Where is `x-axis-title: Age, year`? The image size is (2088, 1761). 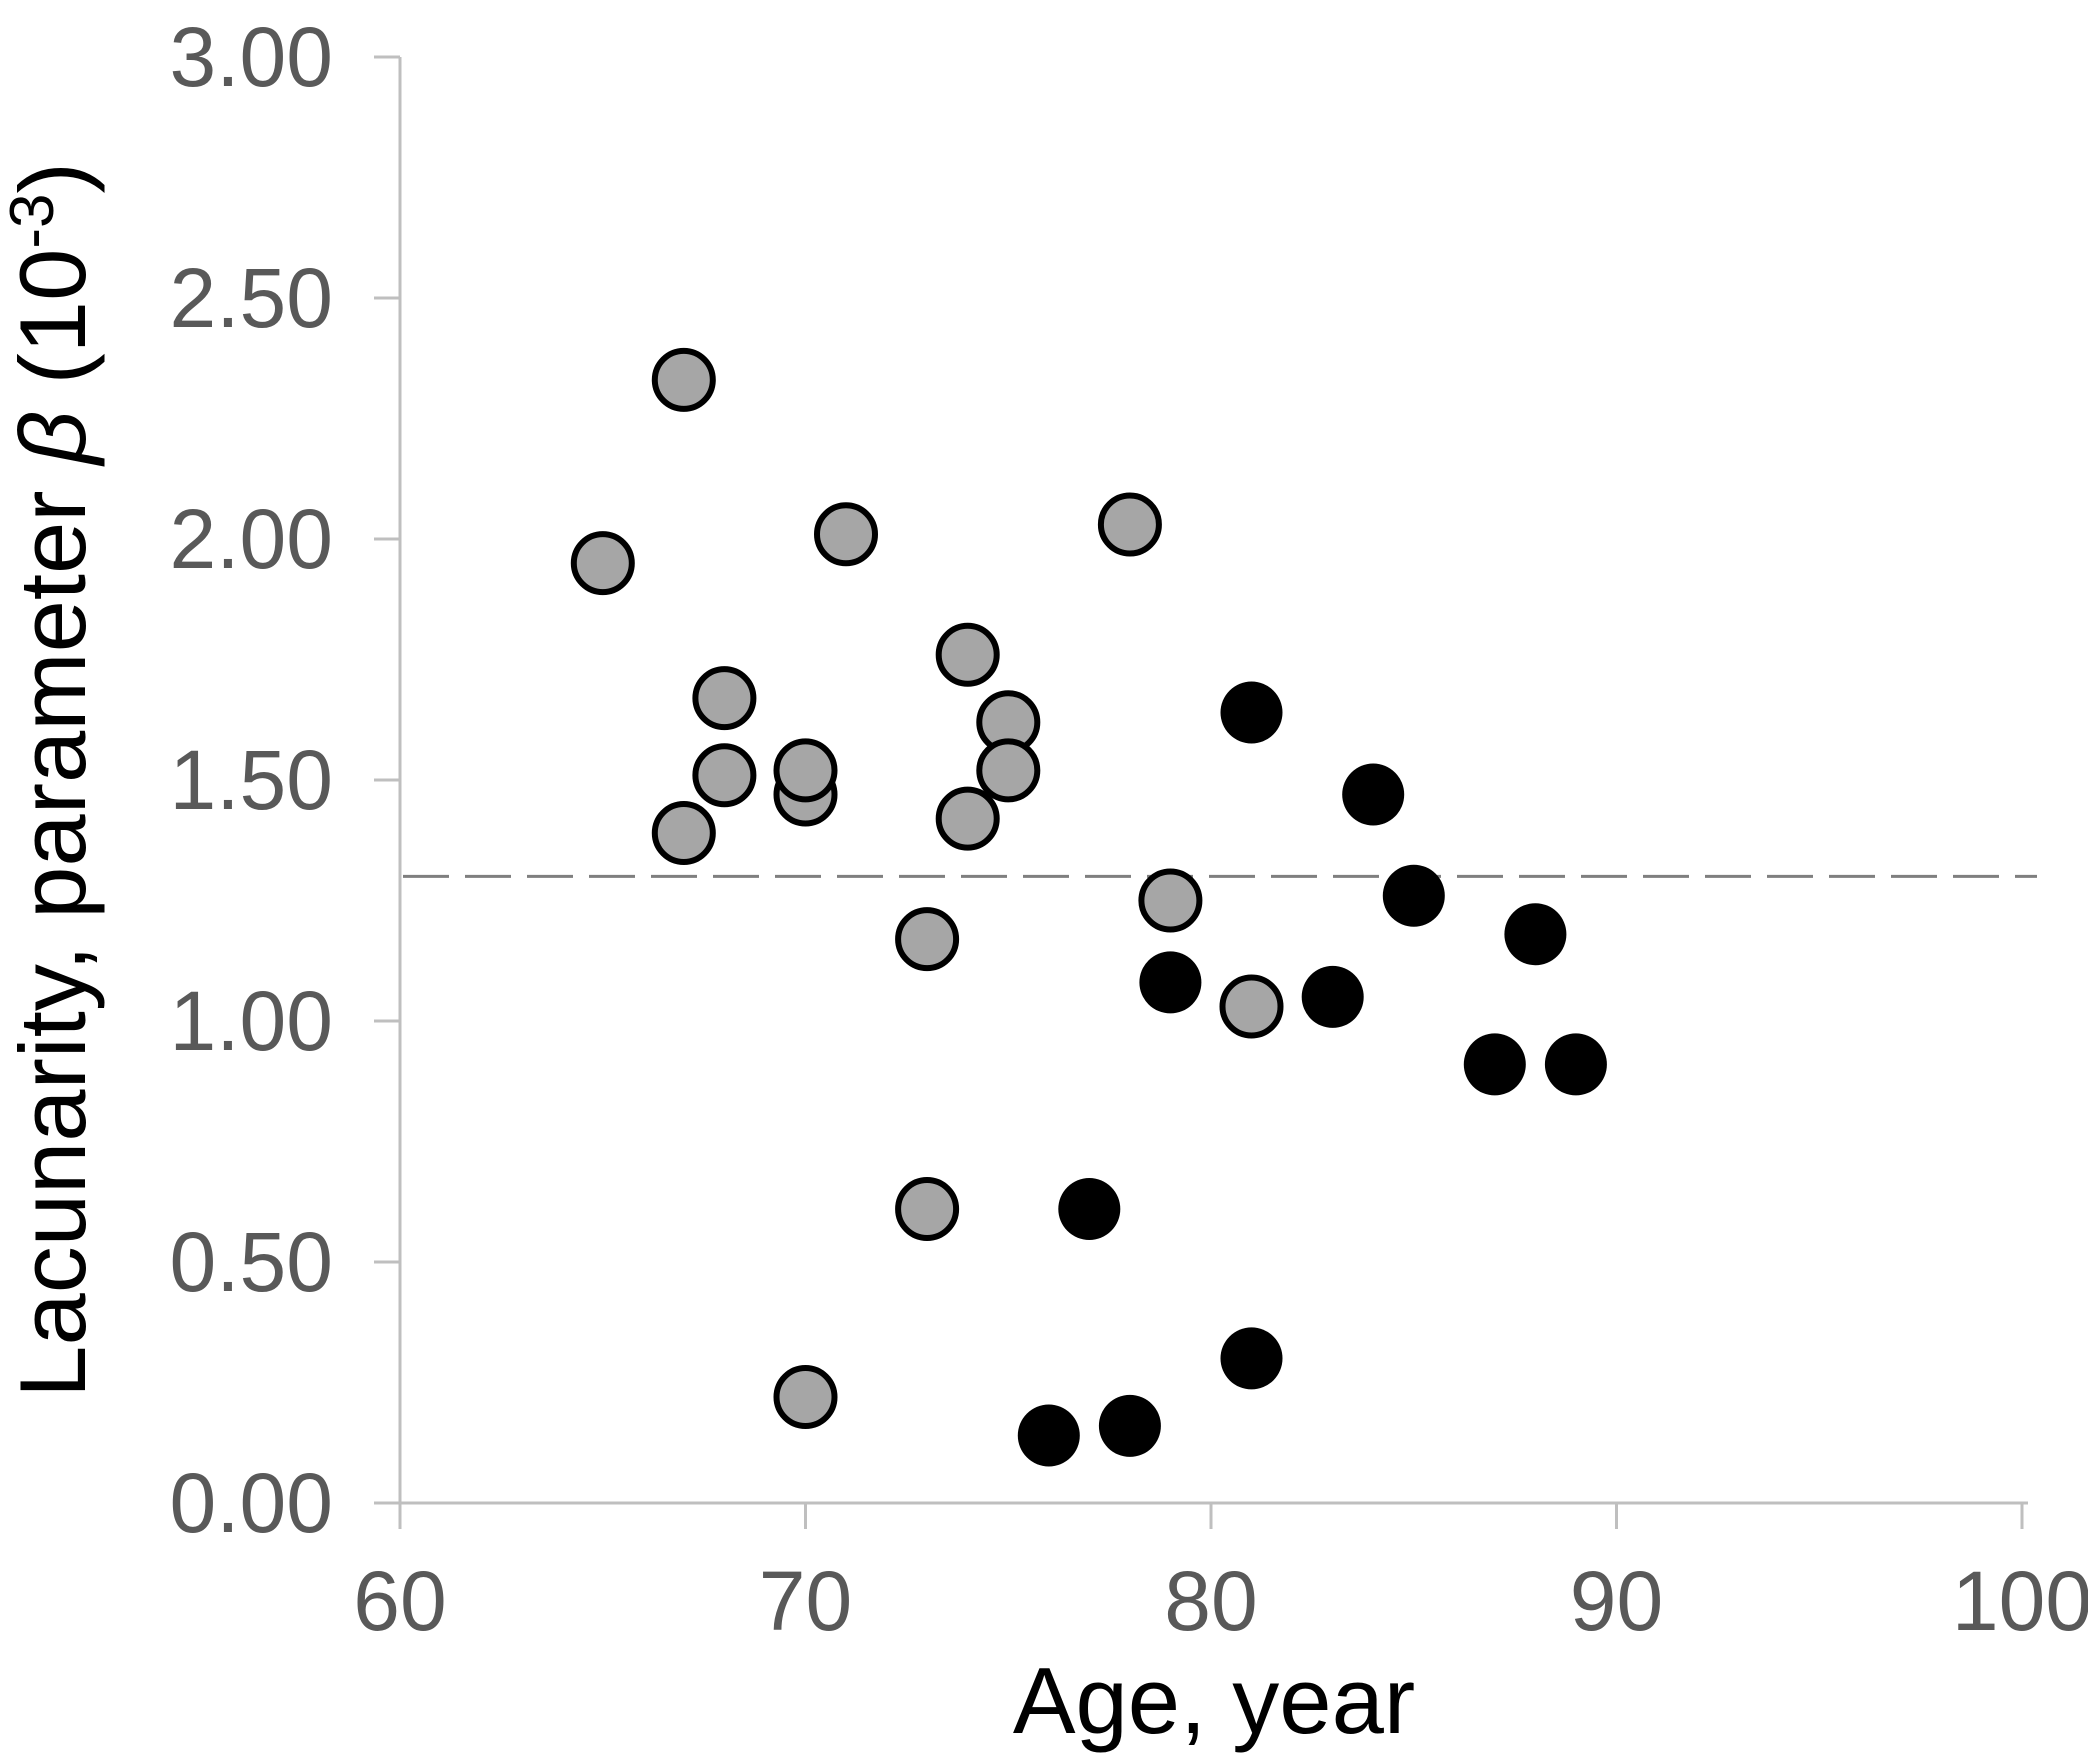 x-axis-title: Age, year is located at coordinates (1214, 1700).